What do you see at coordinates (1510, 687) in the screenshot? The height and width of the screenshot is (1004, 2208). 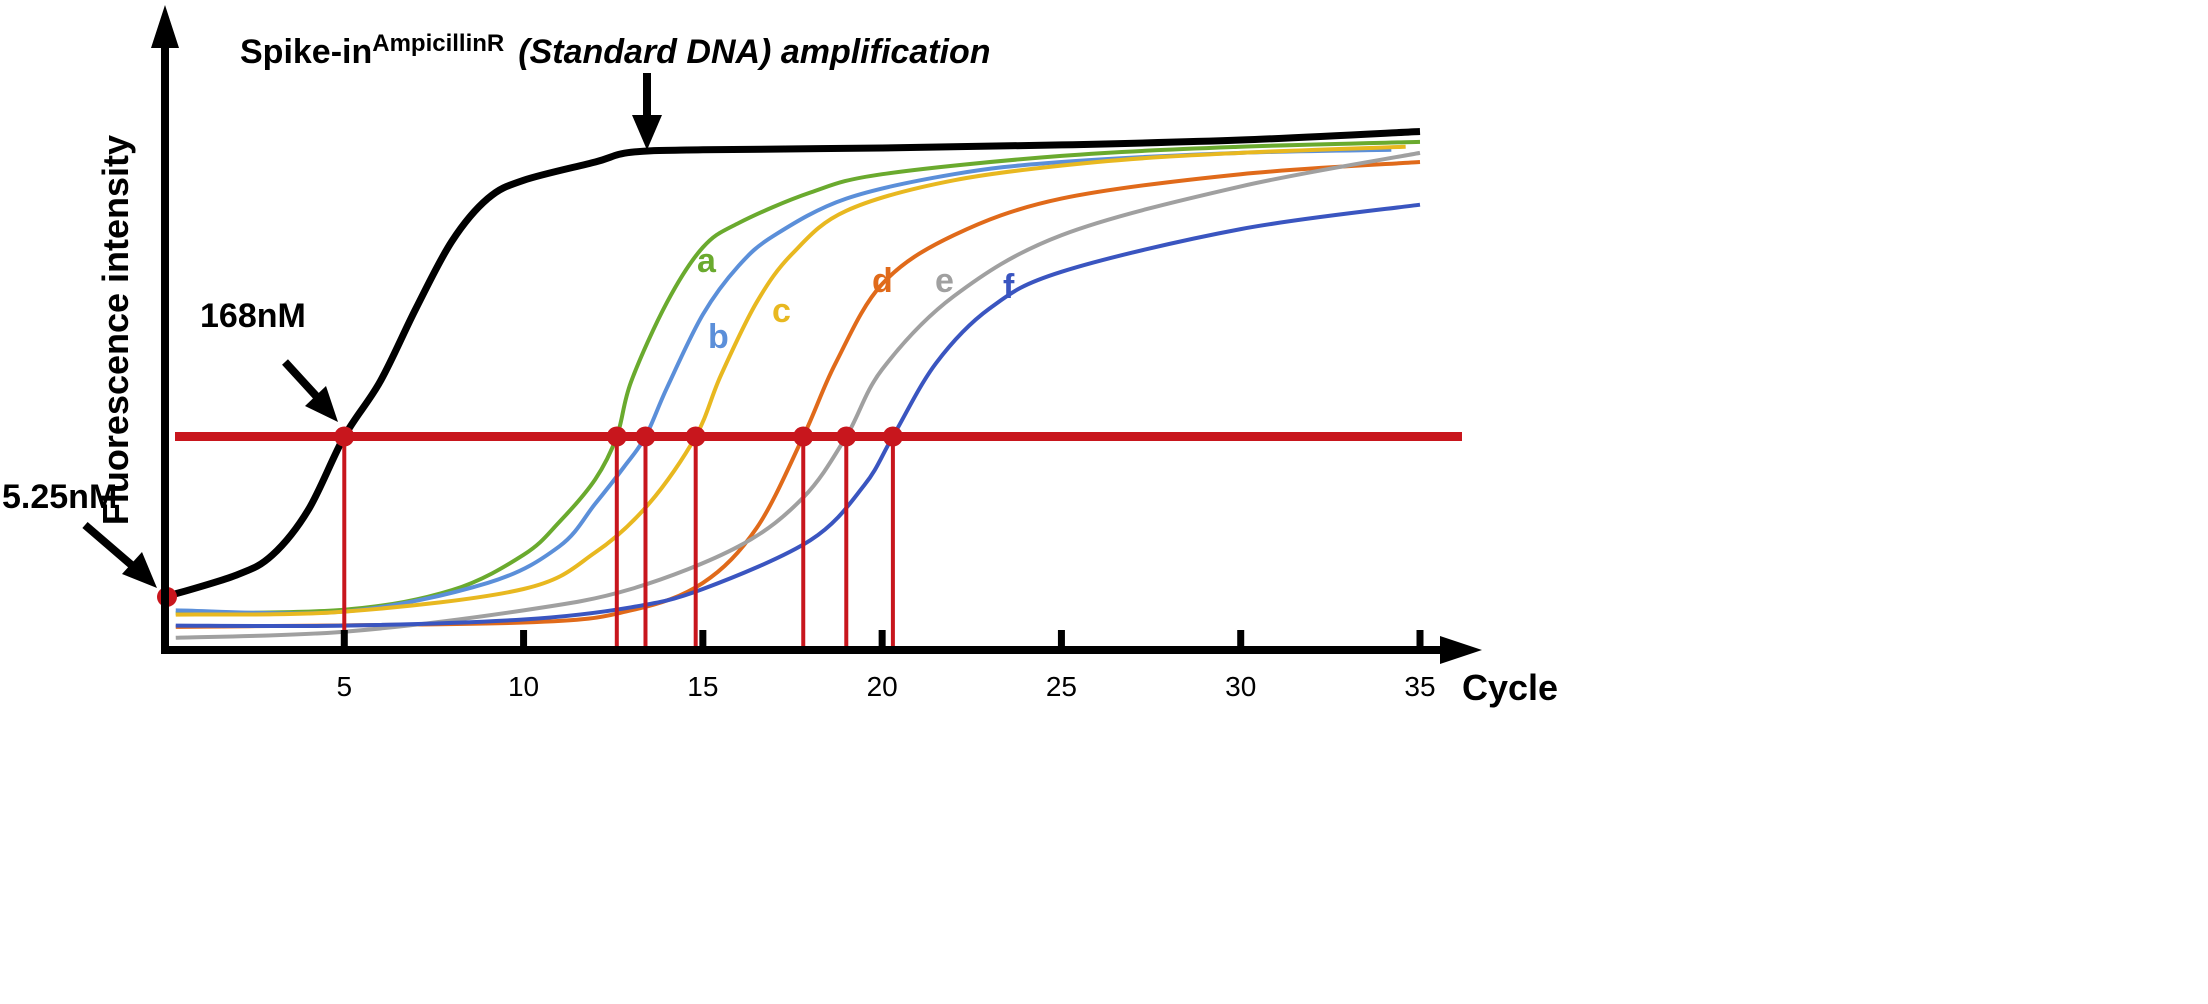 I see `x-axis-label: Cycle` at bounding box center [1510, 687].